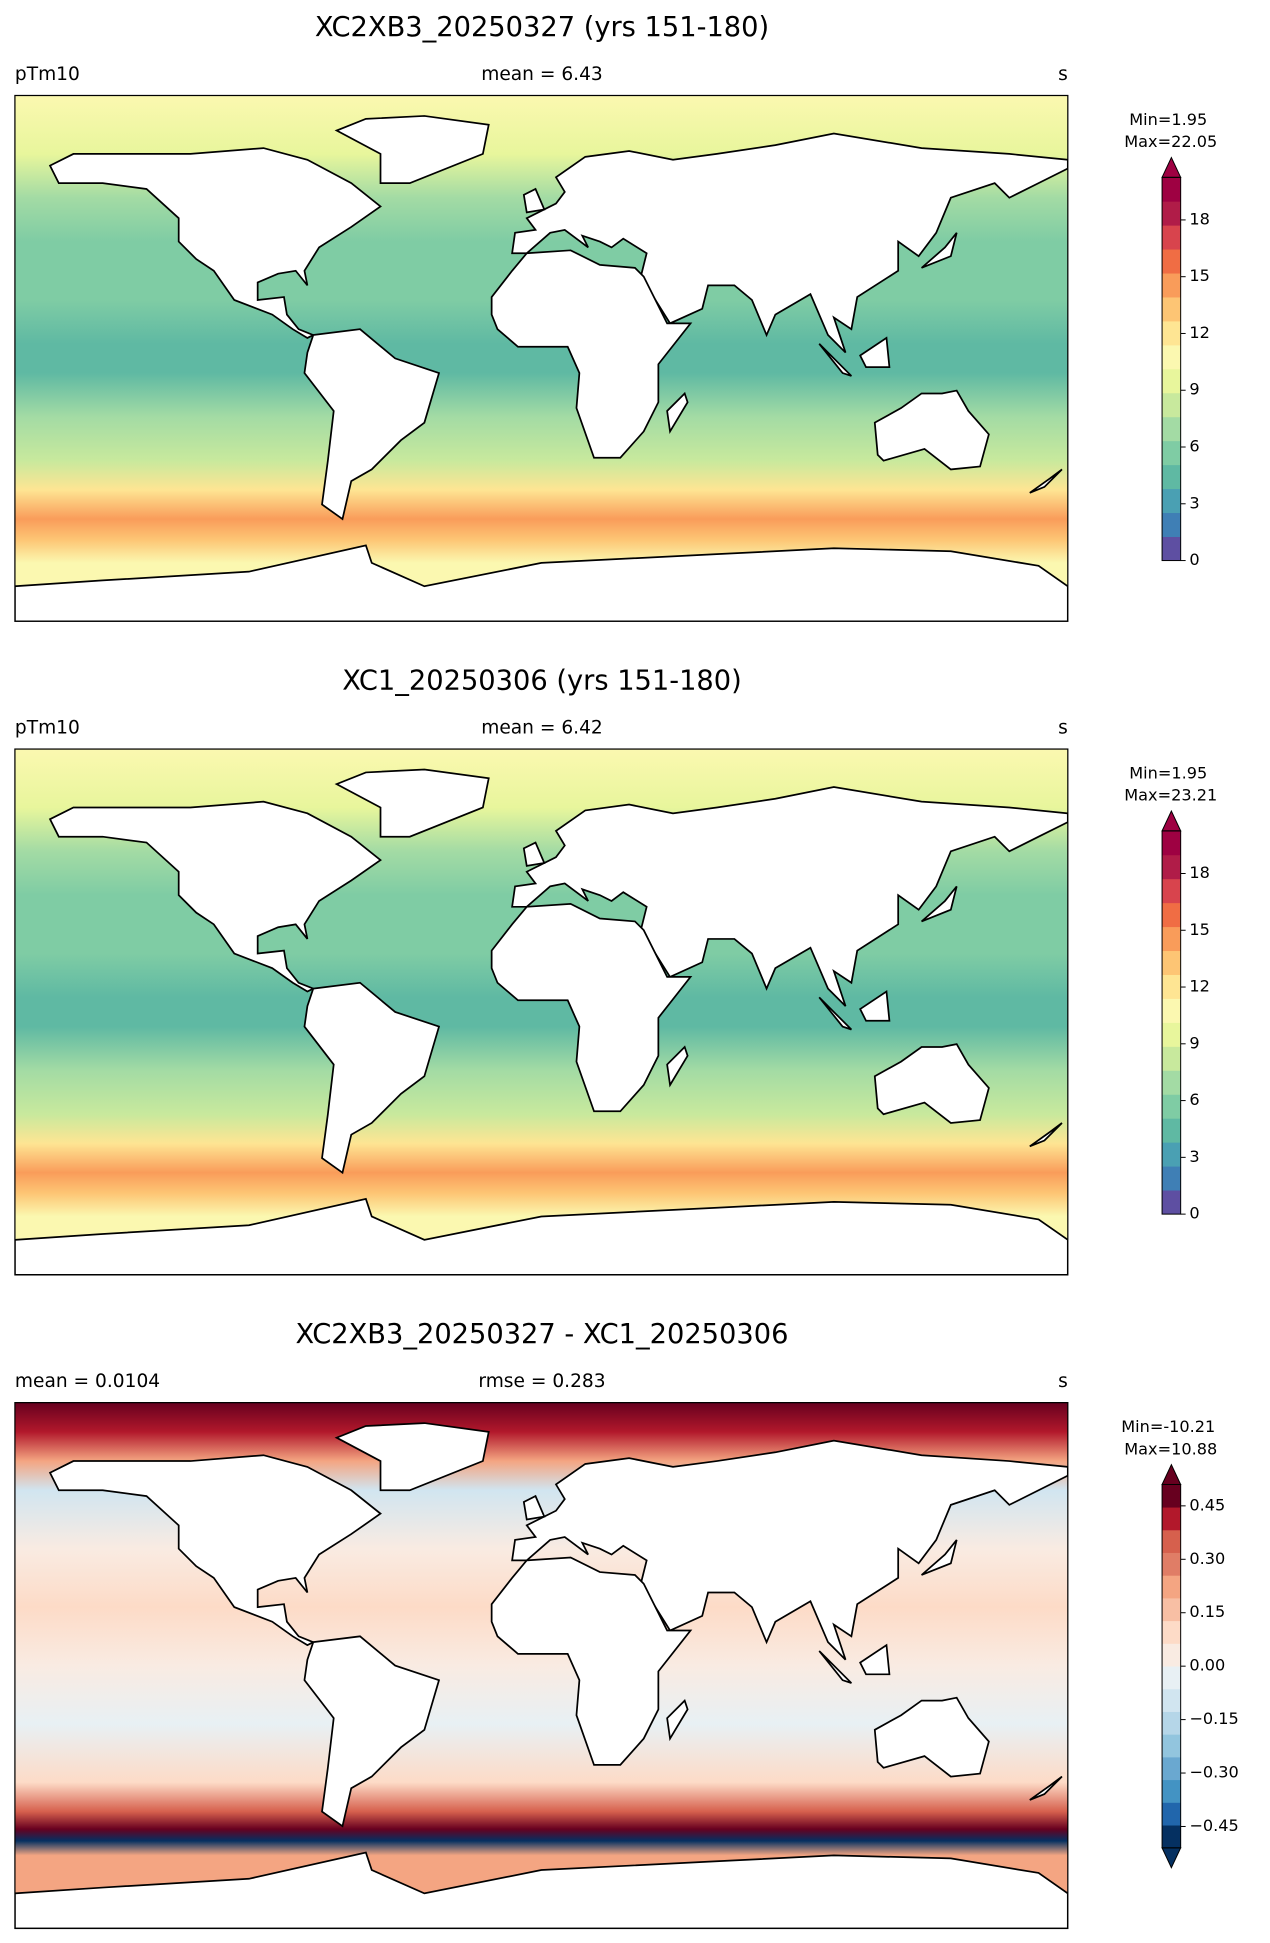 This screenshot has width=1270, height=1943. What do you see at coordinates (1213, 1718) in the screenshot?
I see `colorbar-tick-label: −0.15` at bounding box center [1213, 1718].